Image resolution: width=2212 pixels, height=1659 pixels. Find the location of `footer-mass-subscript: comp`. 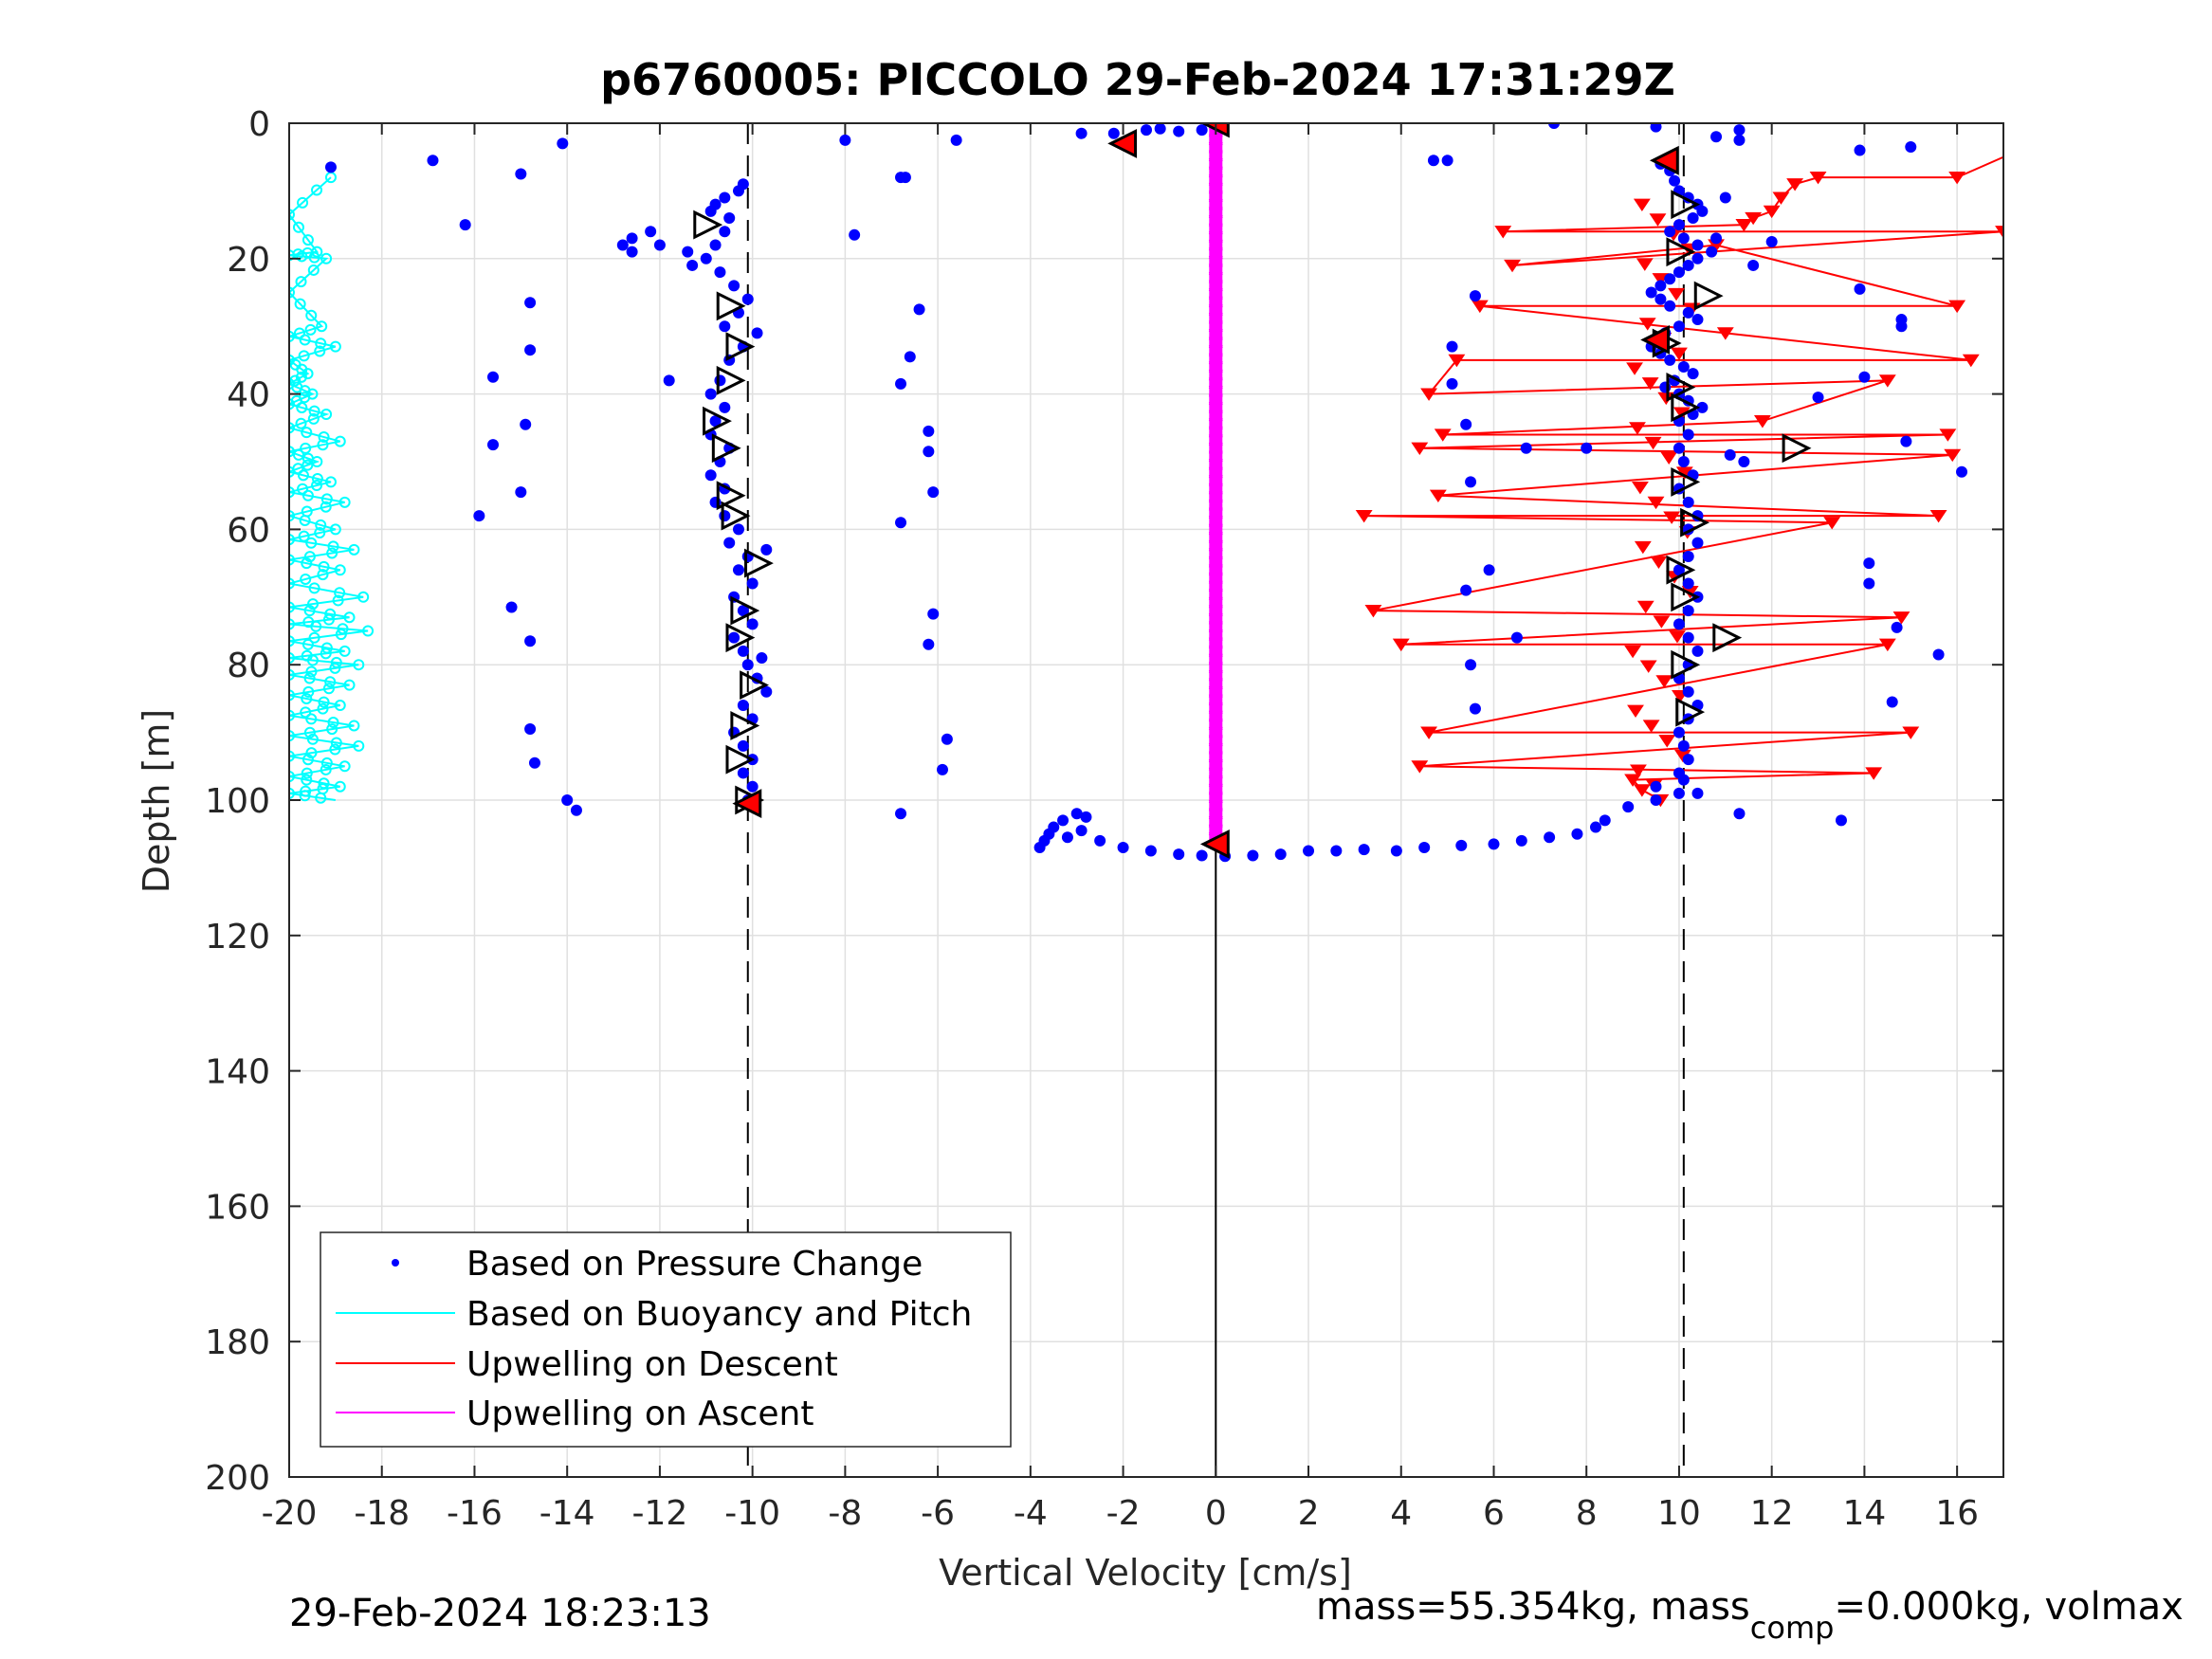

footer-mass-subscript: comp is located at coordinates (1792, 1628).